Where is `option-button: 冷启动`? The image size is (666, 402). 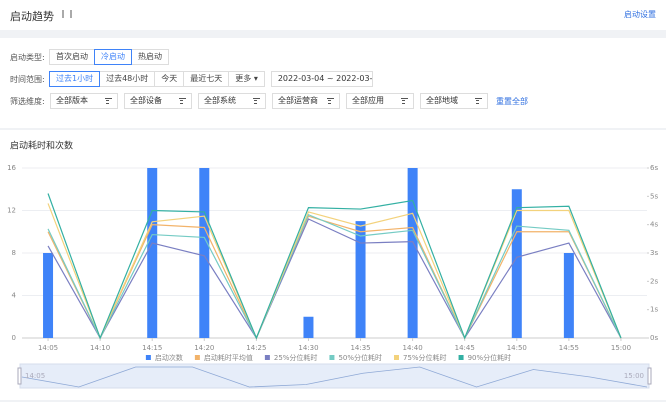
option-button: 冷启动 is located at coordinates (113, 57).